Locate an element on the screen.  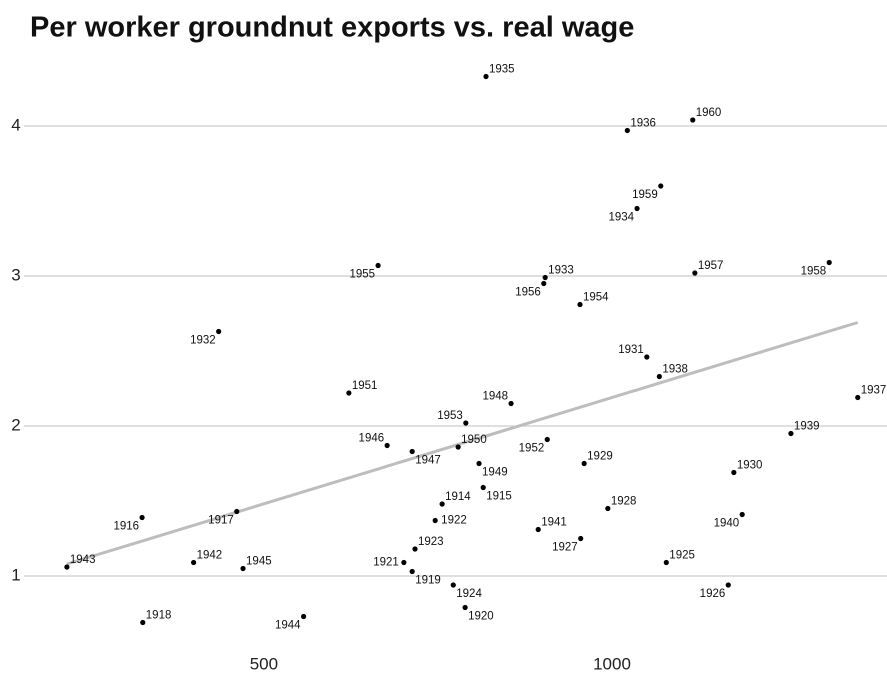
point-label: 1945 is located at coordinates (259, 562).